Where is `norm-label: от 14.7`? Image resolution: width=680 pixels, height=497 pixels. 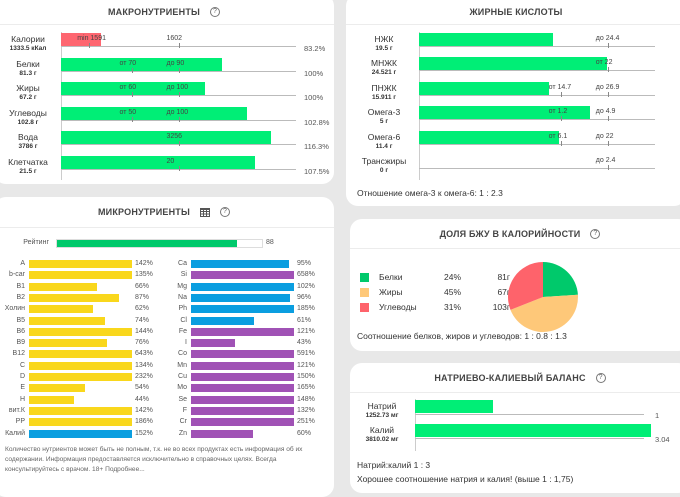
norm-label: от 14.7 is located at coordinates (560, 87).